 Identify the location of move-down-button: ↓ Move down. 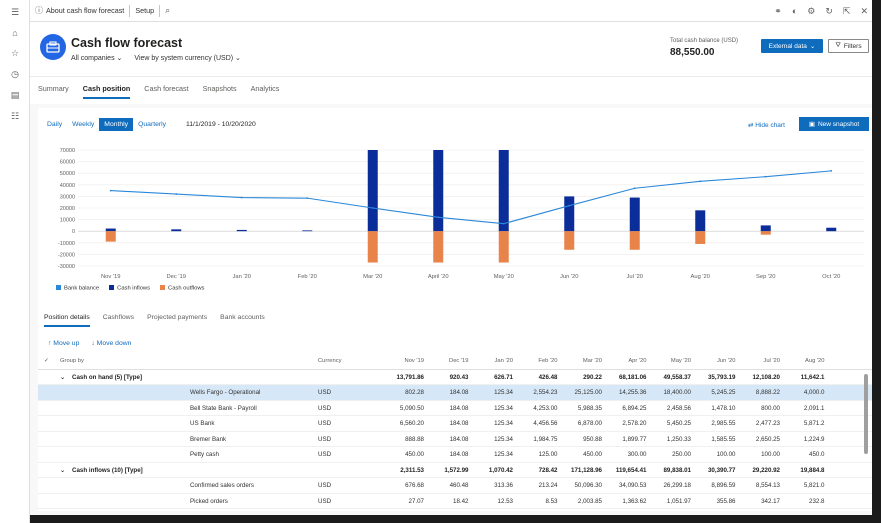
(111, 343).